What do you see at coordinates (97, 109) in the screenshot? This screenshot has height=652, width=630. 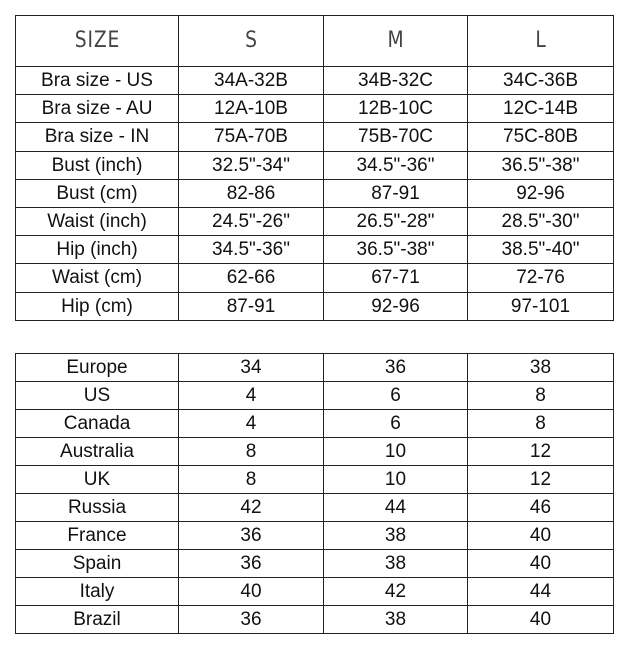 I see `row-label: Bra size - AU` at bounding box center [97, 109].